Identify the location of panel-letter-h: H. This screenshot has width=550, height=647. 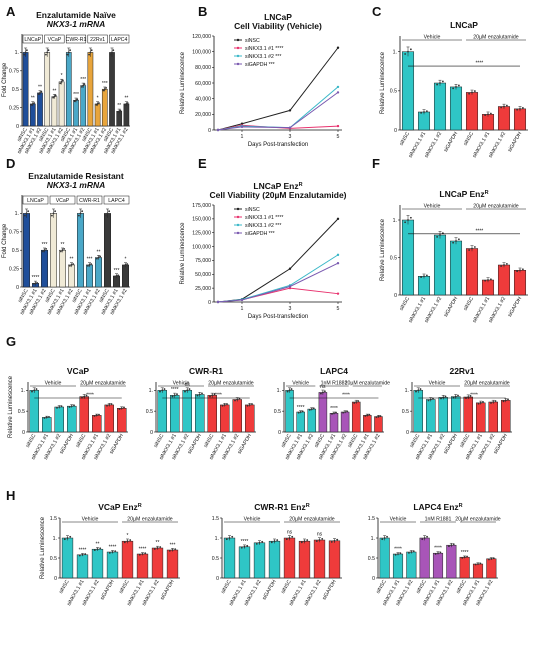
(10, 495).